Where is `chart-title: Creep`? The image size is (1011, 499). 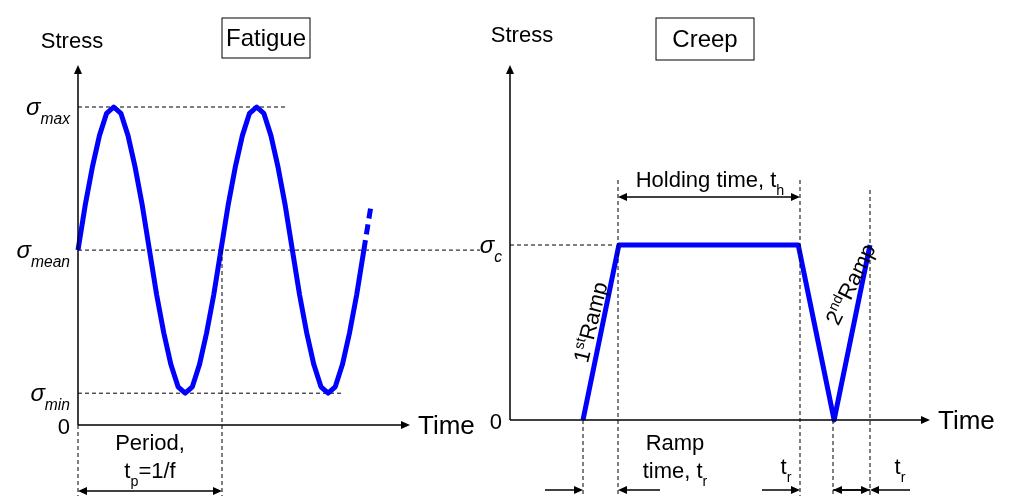
chart-title: Creep is located at coordinates (705, 38).